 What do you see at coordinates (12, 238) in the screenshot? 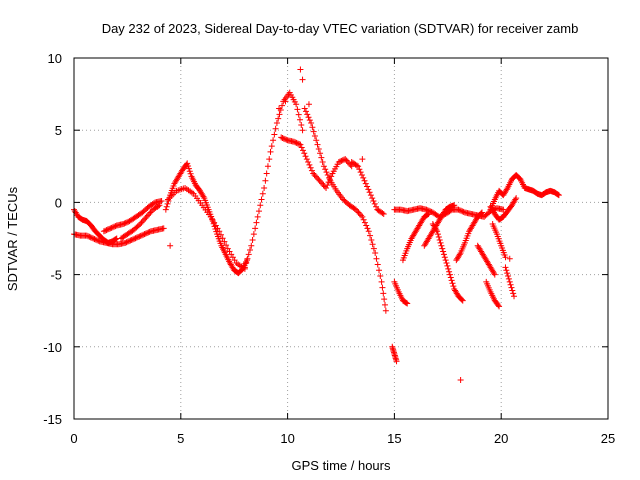
I see `y-axis-label: SDTVAR / TECUs` at bounding box center [12, 238].